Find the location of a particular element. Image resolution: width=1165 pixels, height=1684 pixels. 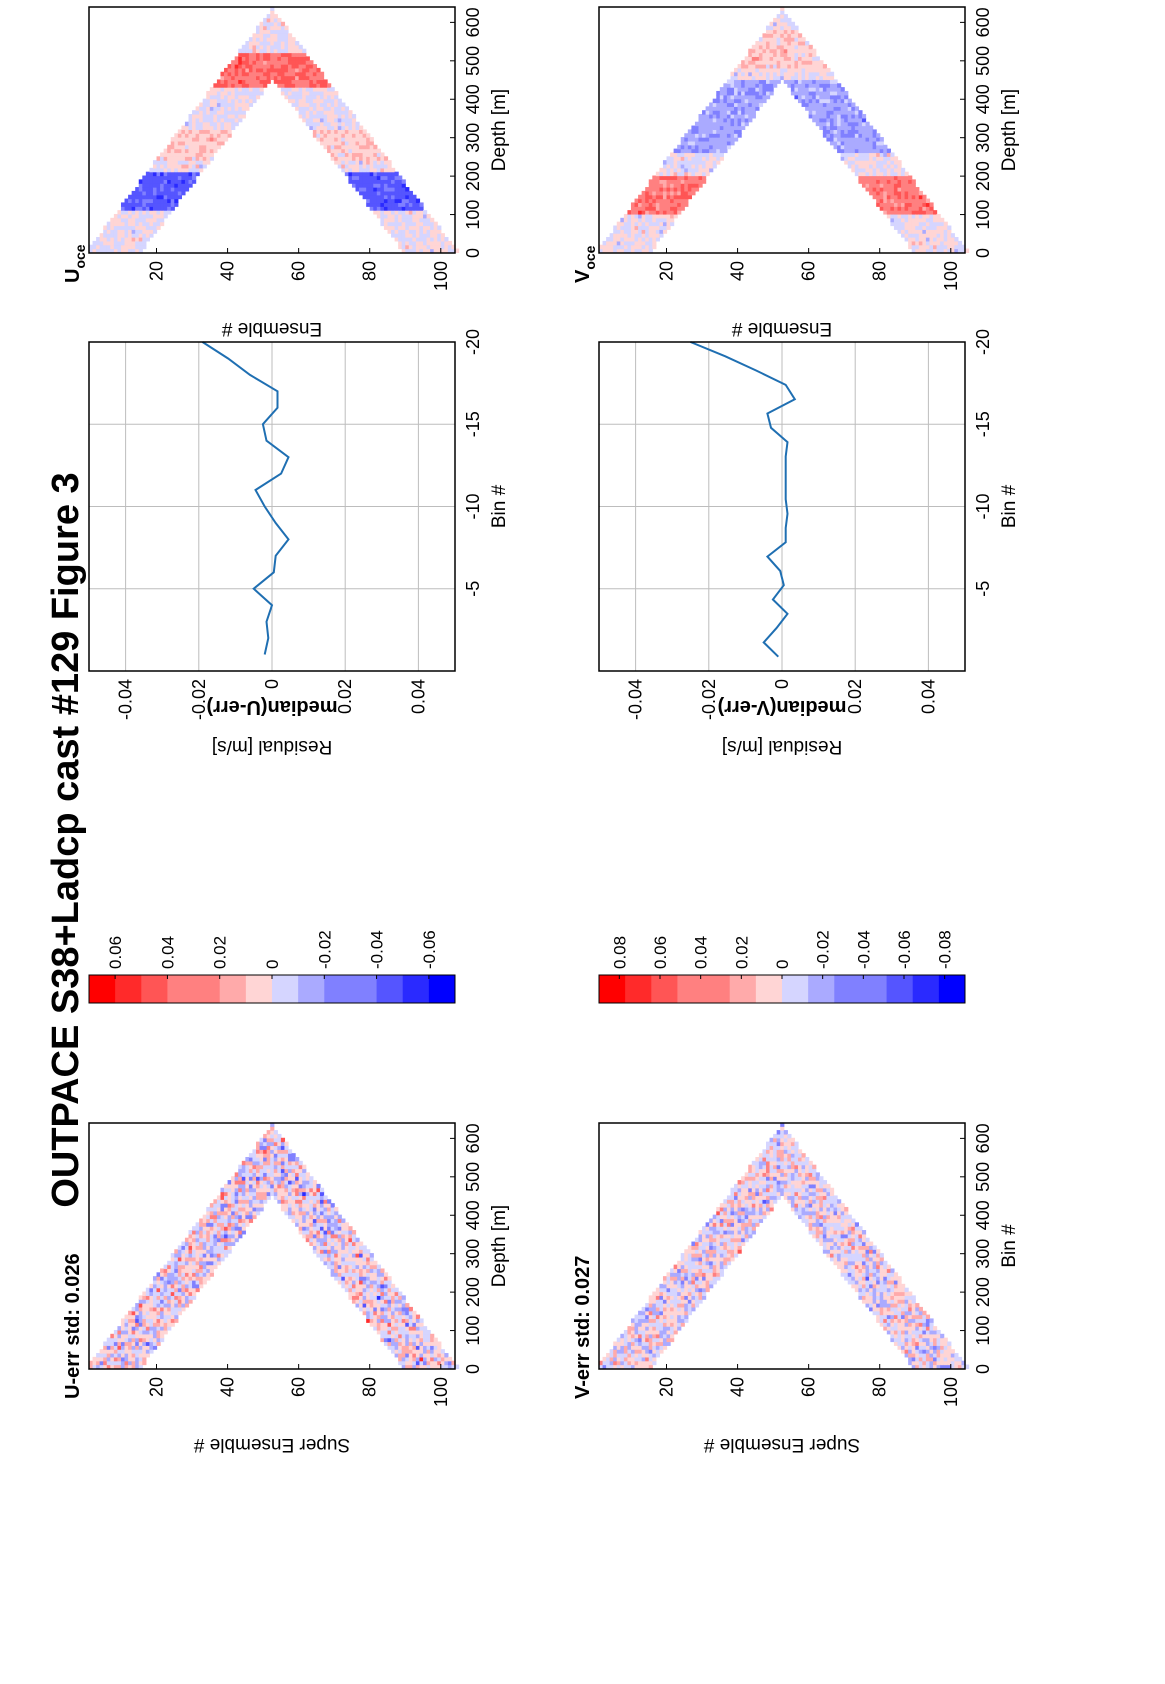

u_oce-title-sub: oce is located at coordinates (80, 256).